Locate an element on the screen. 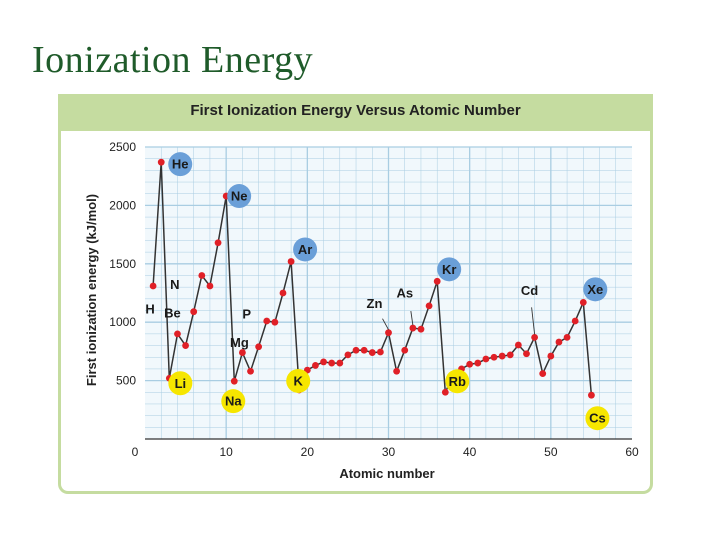  element-symbol: N is located at coordinates (174, 284).